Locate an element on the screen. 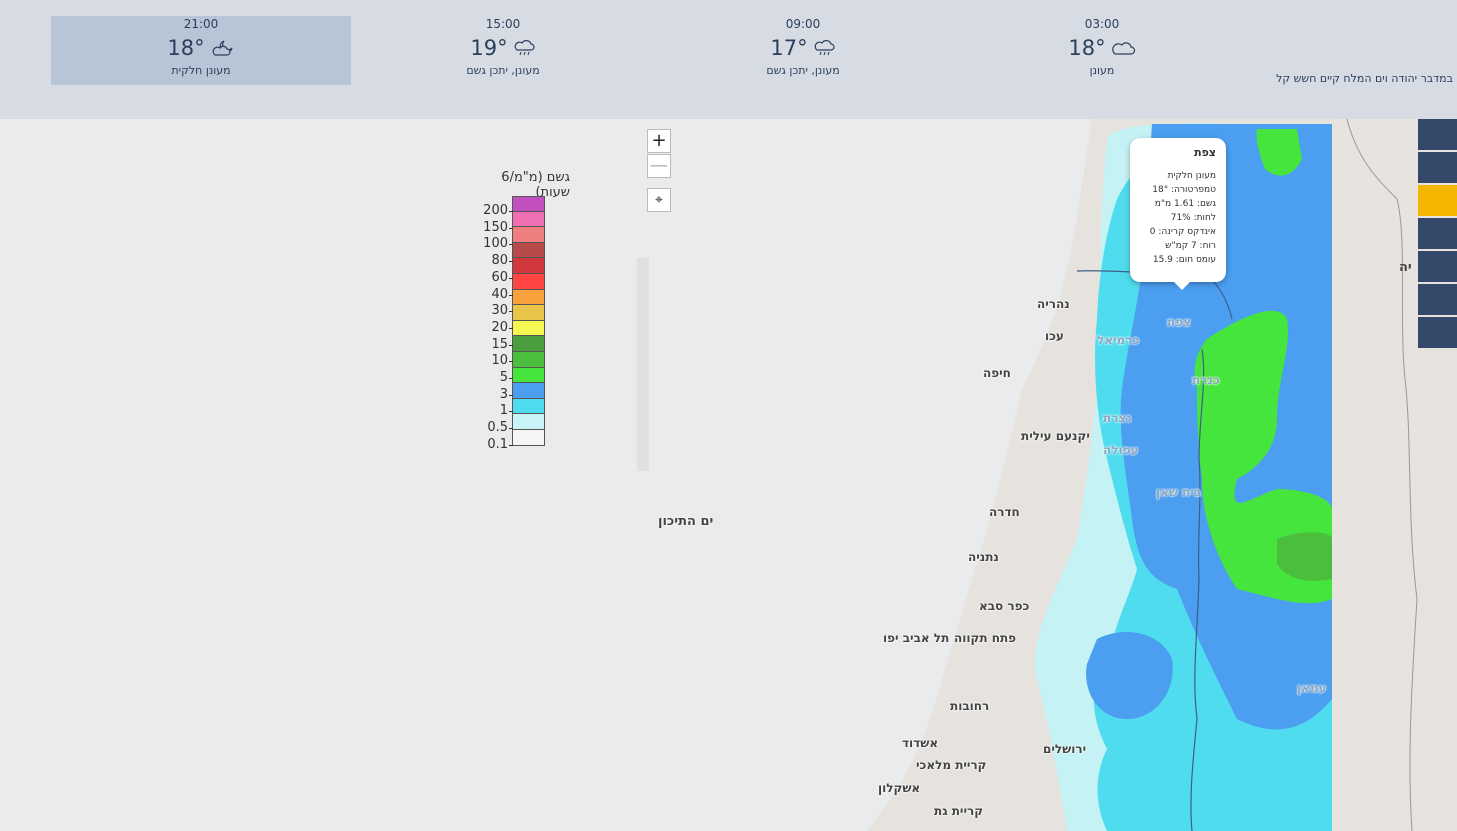 The width and height of the screenshot is (1457, 831). city-label: עפולה is located at coordinates (1121, 450).